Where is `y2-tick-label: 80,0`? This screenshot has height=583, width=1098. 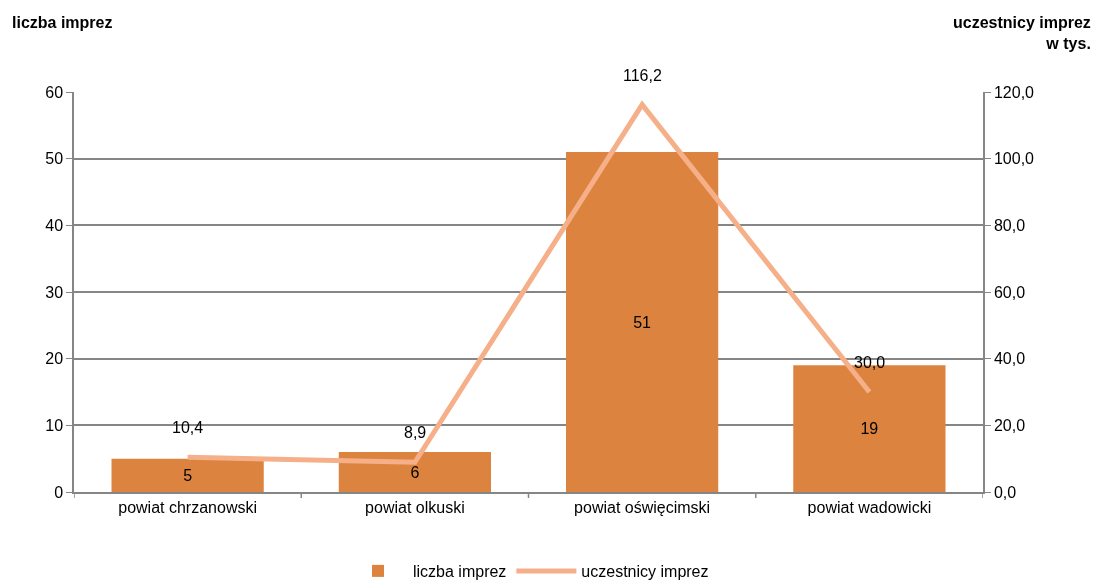 y2-tick-label: 80,0 is located at coordinates (1009, 225).